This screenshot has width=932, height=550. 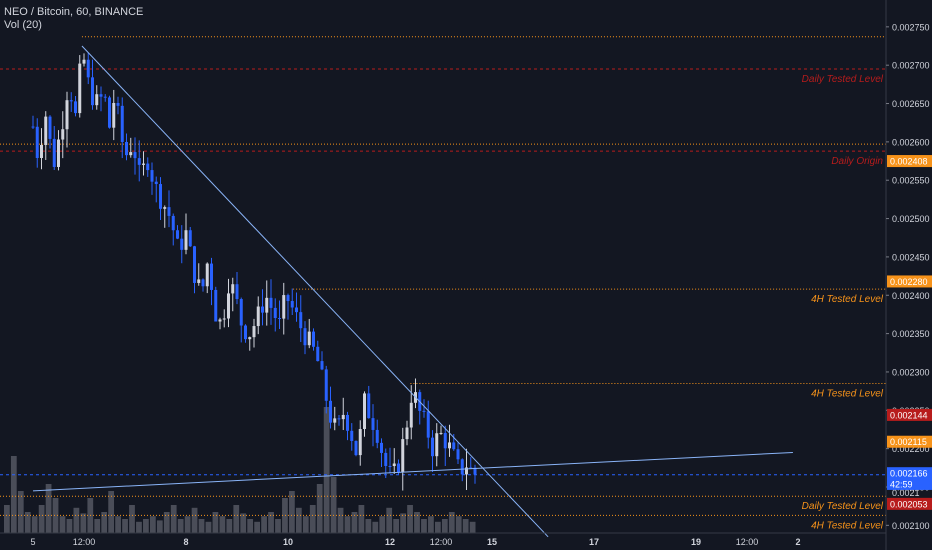 I want to click on time-axis: 5 12:00 8 10 12 12:00 15 17 19 12:00 2, so click(x=415, y=542).